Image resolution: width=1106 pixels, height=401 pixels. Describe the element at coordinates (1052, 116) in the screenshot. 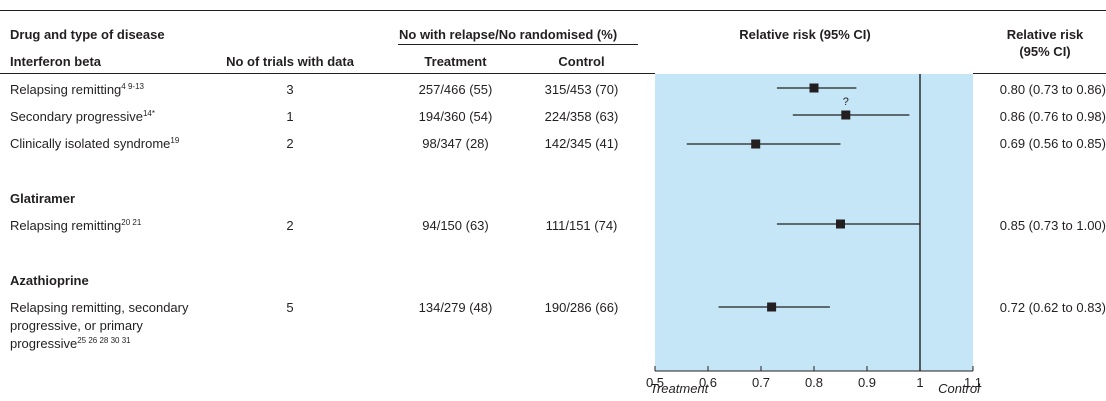

I see `row-rr-text: 0.86 (0.76 to 0.98)` at that location.